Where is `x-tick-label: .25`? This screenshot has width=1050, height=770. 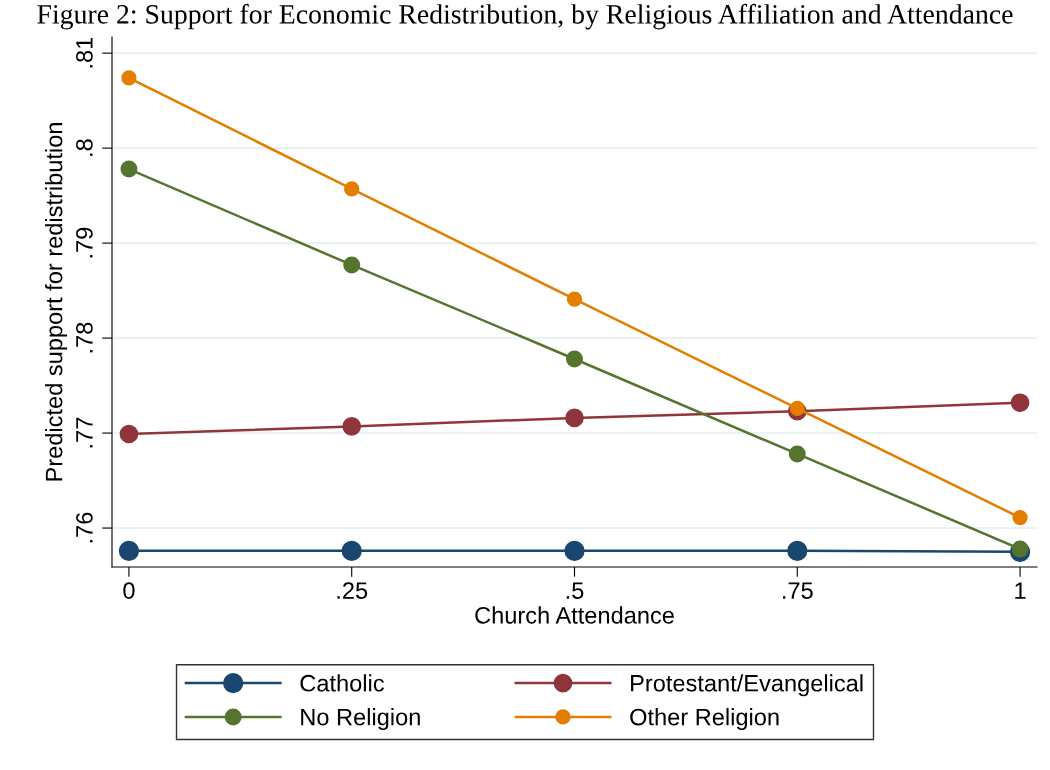 x-tick-label: .25 is located at coordinates (352, 590).